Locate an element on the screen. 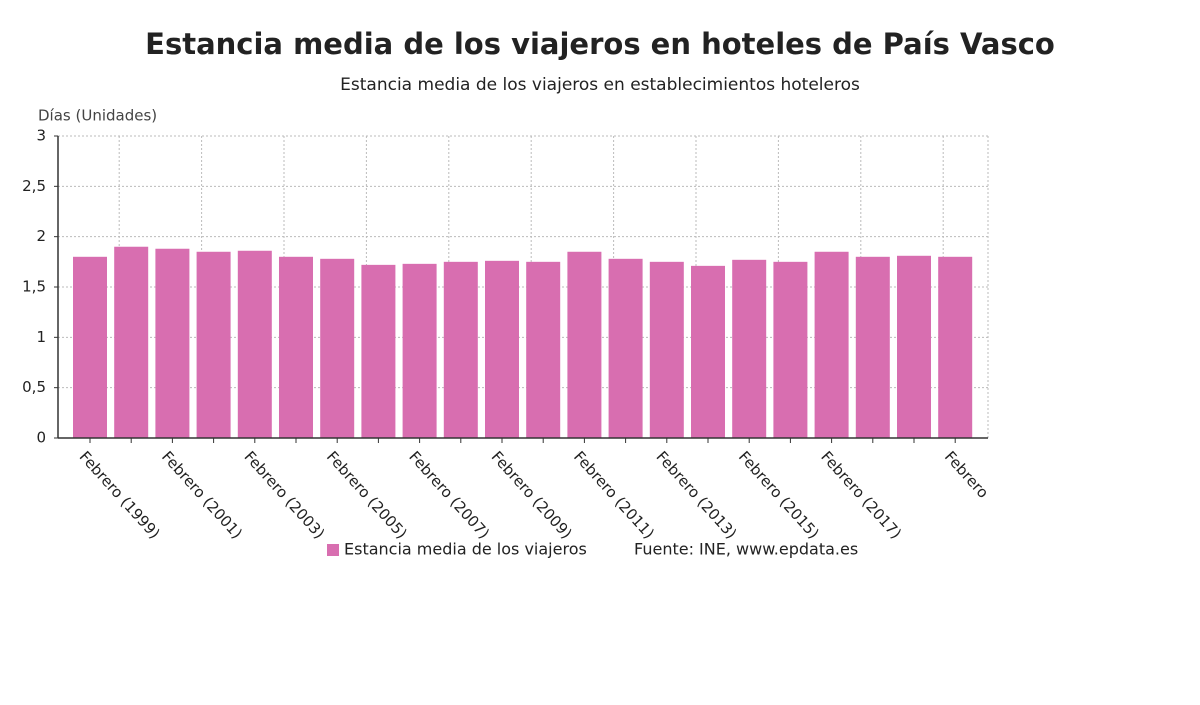 Image resolution: width=1200 pixels, height=705 pixels. legend-label: Estancia media de los viajeros is located at coordinates (465, 549).